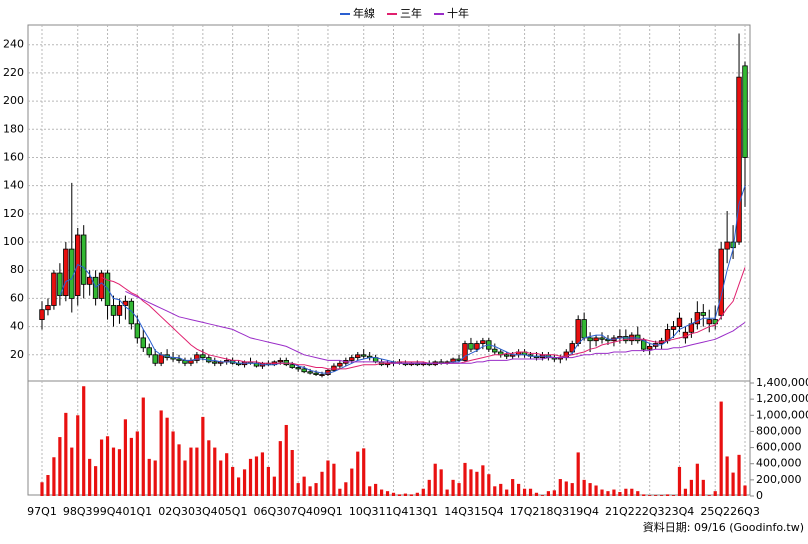 The width and height of the screenshot is (808, 544). I want to click on legend-label: 三年, so click(411, 13).